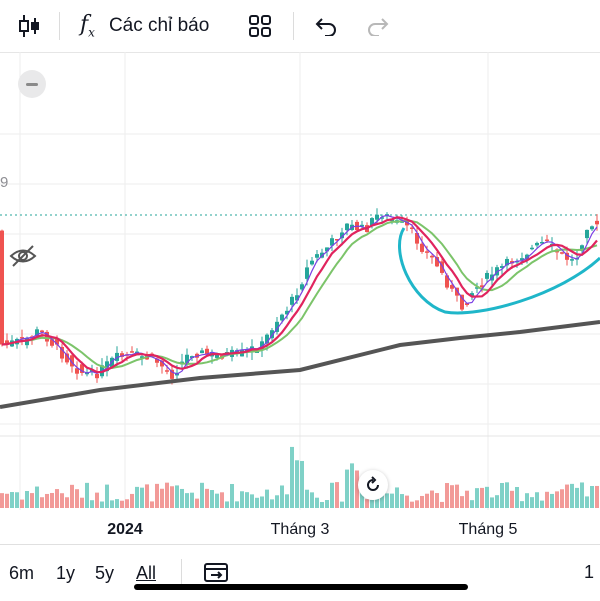 The image size is (600, 601). Describe the element at coordinates (300, 26) in the screenshot. I see `chart-toolbar: fx Các chỉ báo` at that location.